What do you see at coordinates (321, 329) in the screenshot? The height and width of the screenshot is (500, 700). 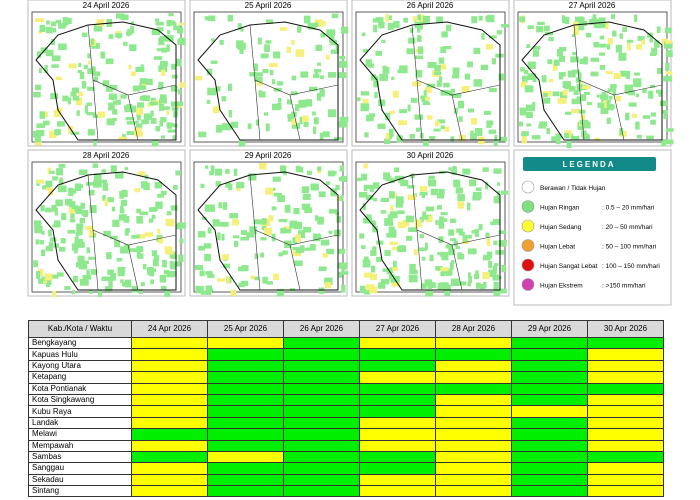 I see `header-cell: 26 Apr 2026` at bounding box center [321, 329].